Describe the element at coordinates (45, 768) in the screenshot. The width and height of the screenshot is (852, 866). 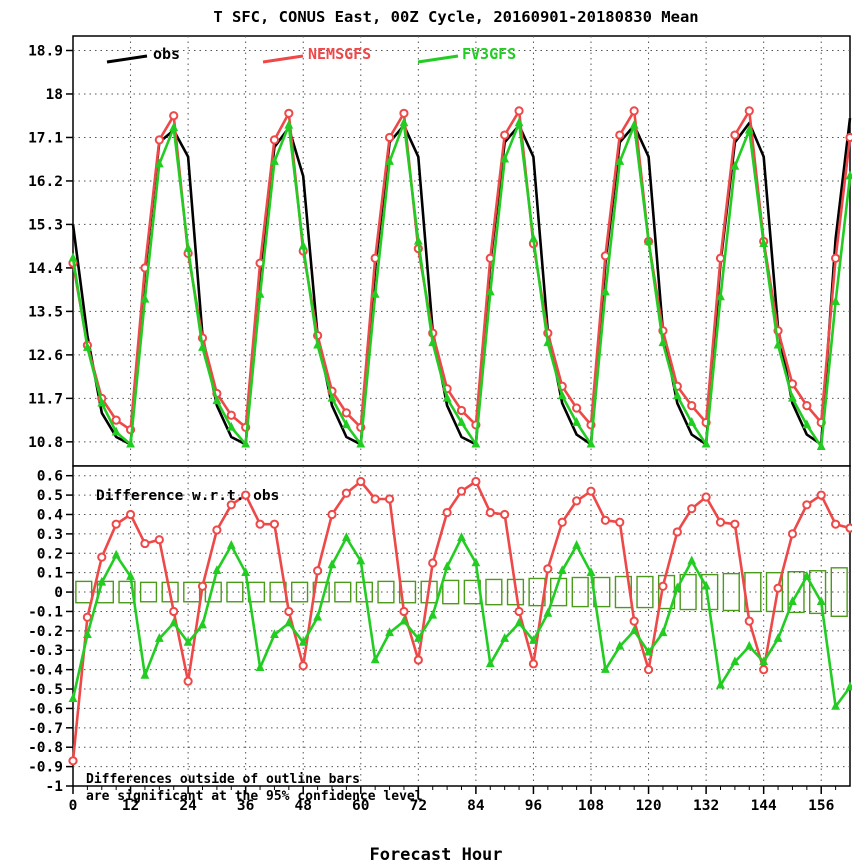
I see `bottom-y-tick-label: -0.9` at that location.